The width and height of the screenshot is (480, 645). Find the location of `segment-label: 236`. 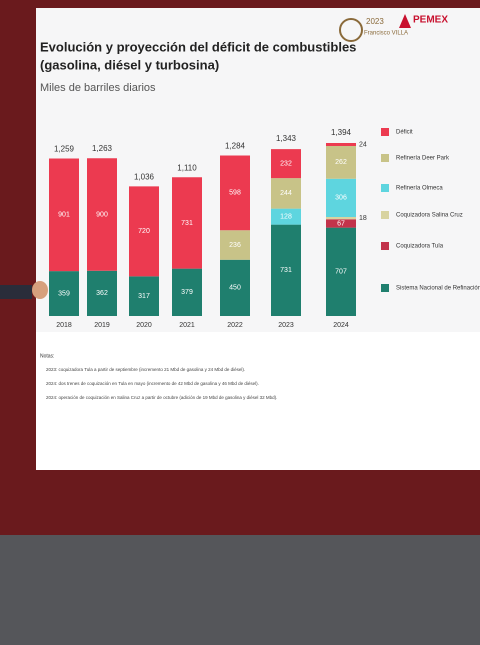

segment-label: 236 is located at coordinates (235, 245).